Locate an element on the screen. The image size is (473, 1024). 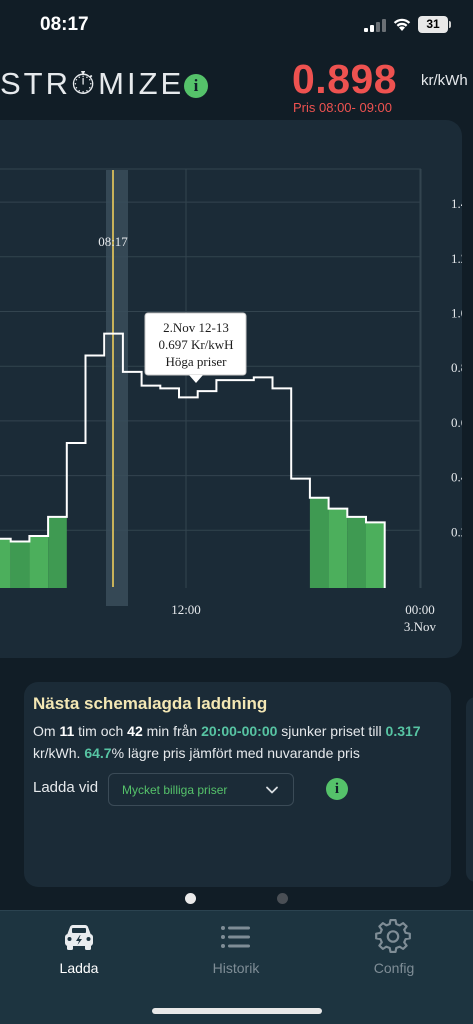
battery-icon: 31 is located at coordinates (433, 24).